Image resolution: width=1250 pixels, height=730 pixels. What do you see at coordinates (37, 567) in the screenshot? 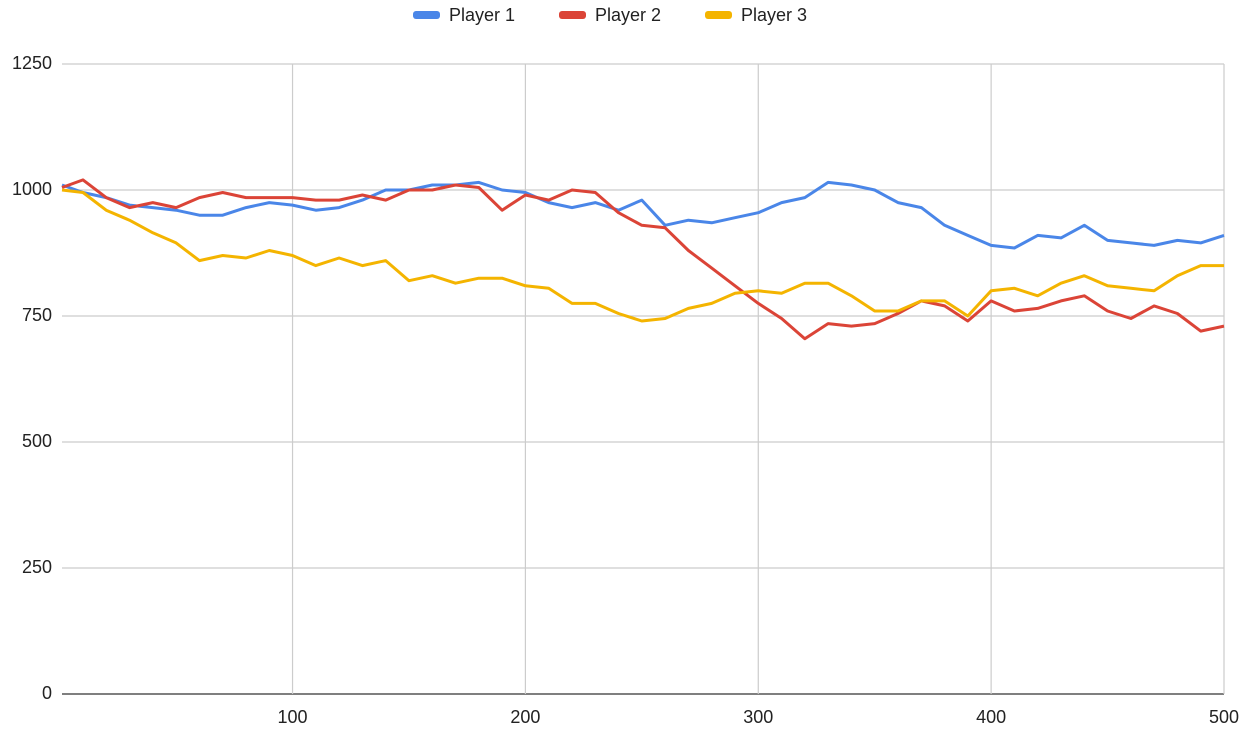
I see `y-tick-label: 250` at bounding box center [37, 567].